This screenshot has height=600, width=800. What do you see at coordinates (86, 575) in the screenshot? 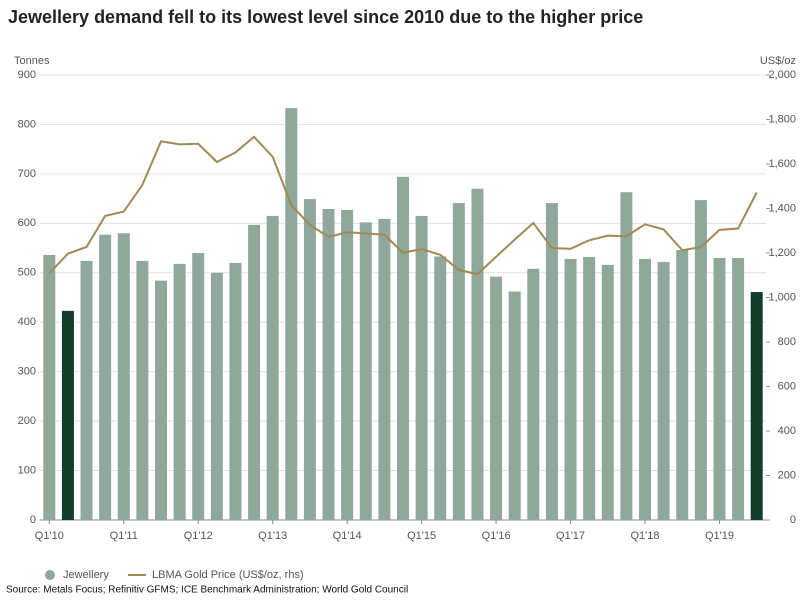
I see `legend-label: Jewellery` at bounding box center [86, 575].